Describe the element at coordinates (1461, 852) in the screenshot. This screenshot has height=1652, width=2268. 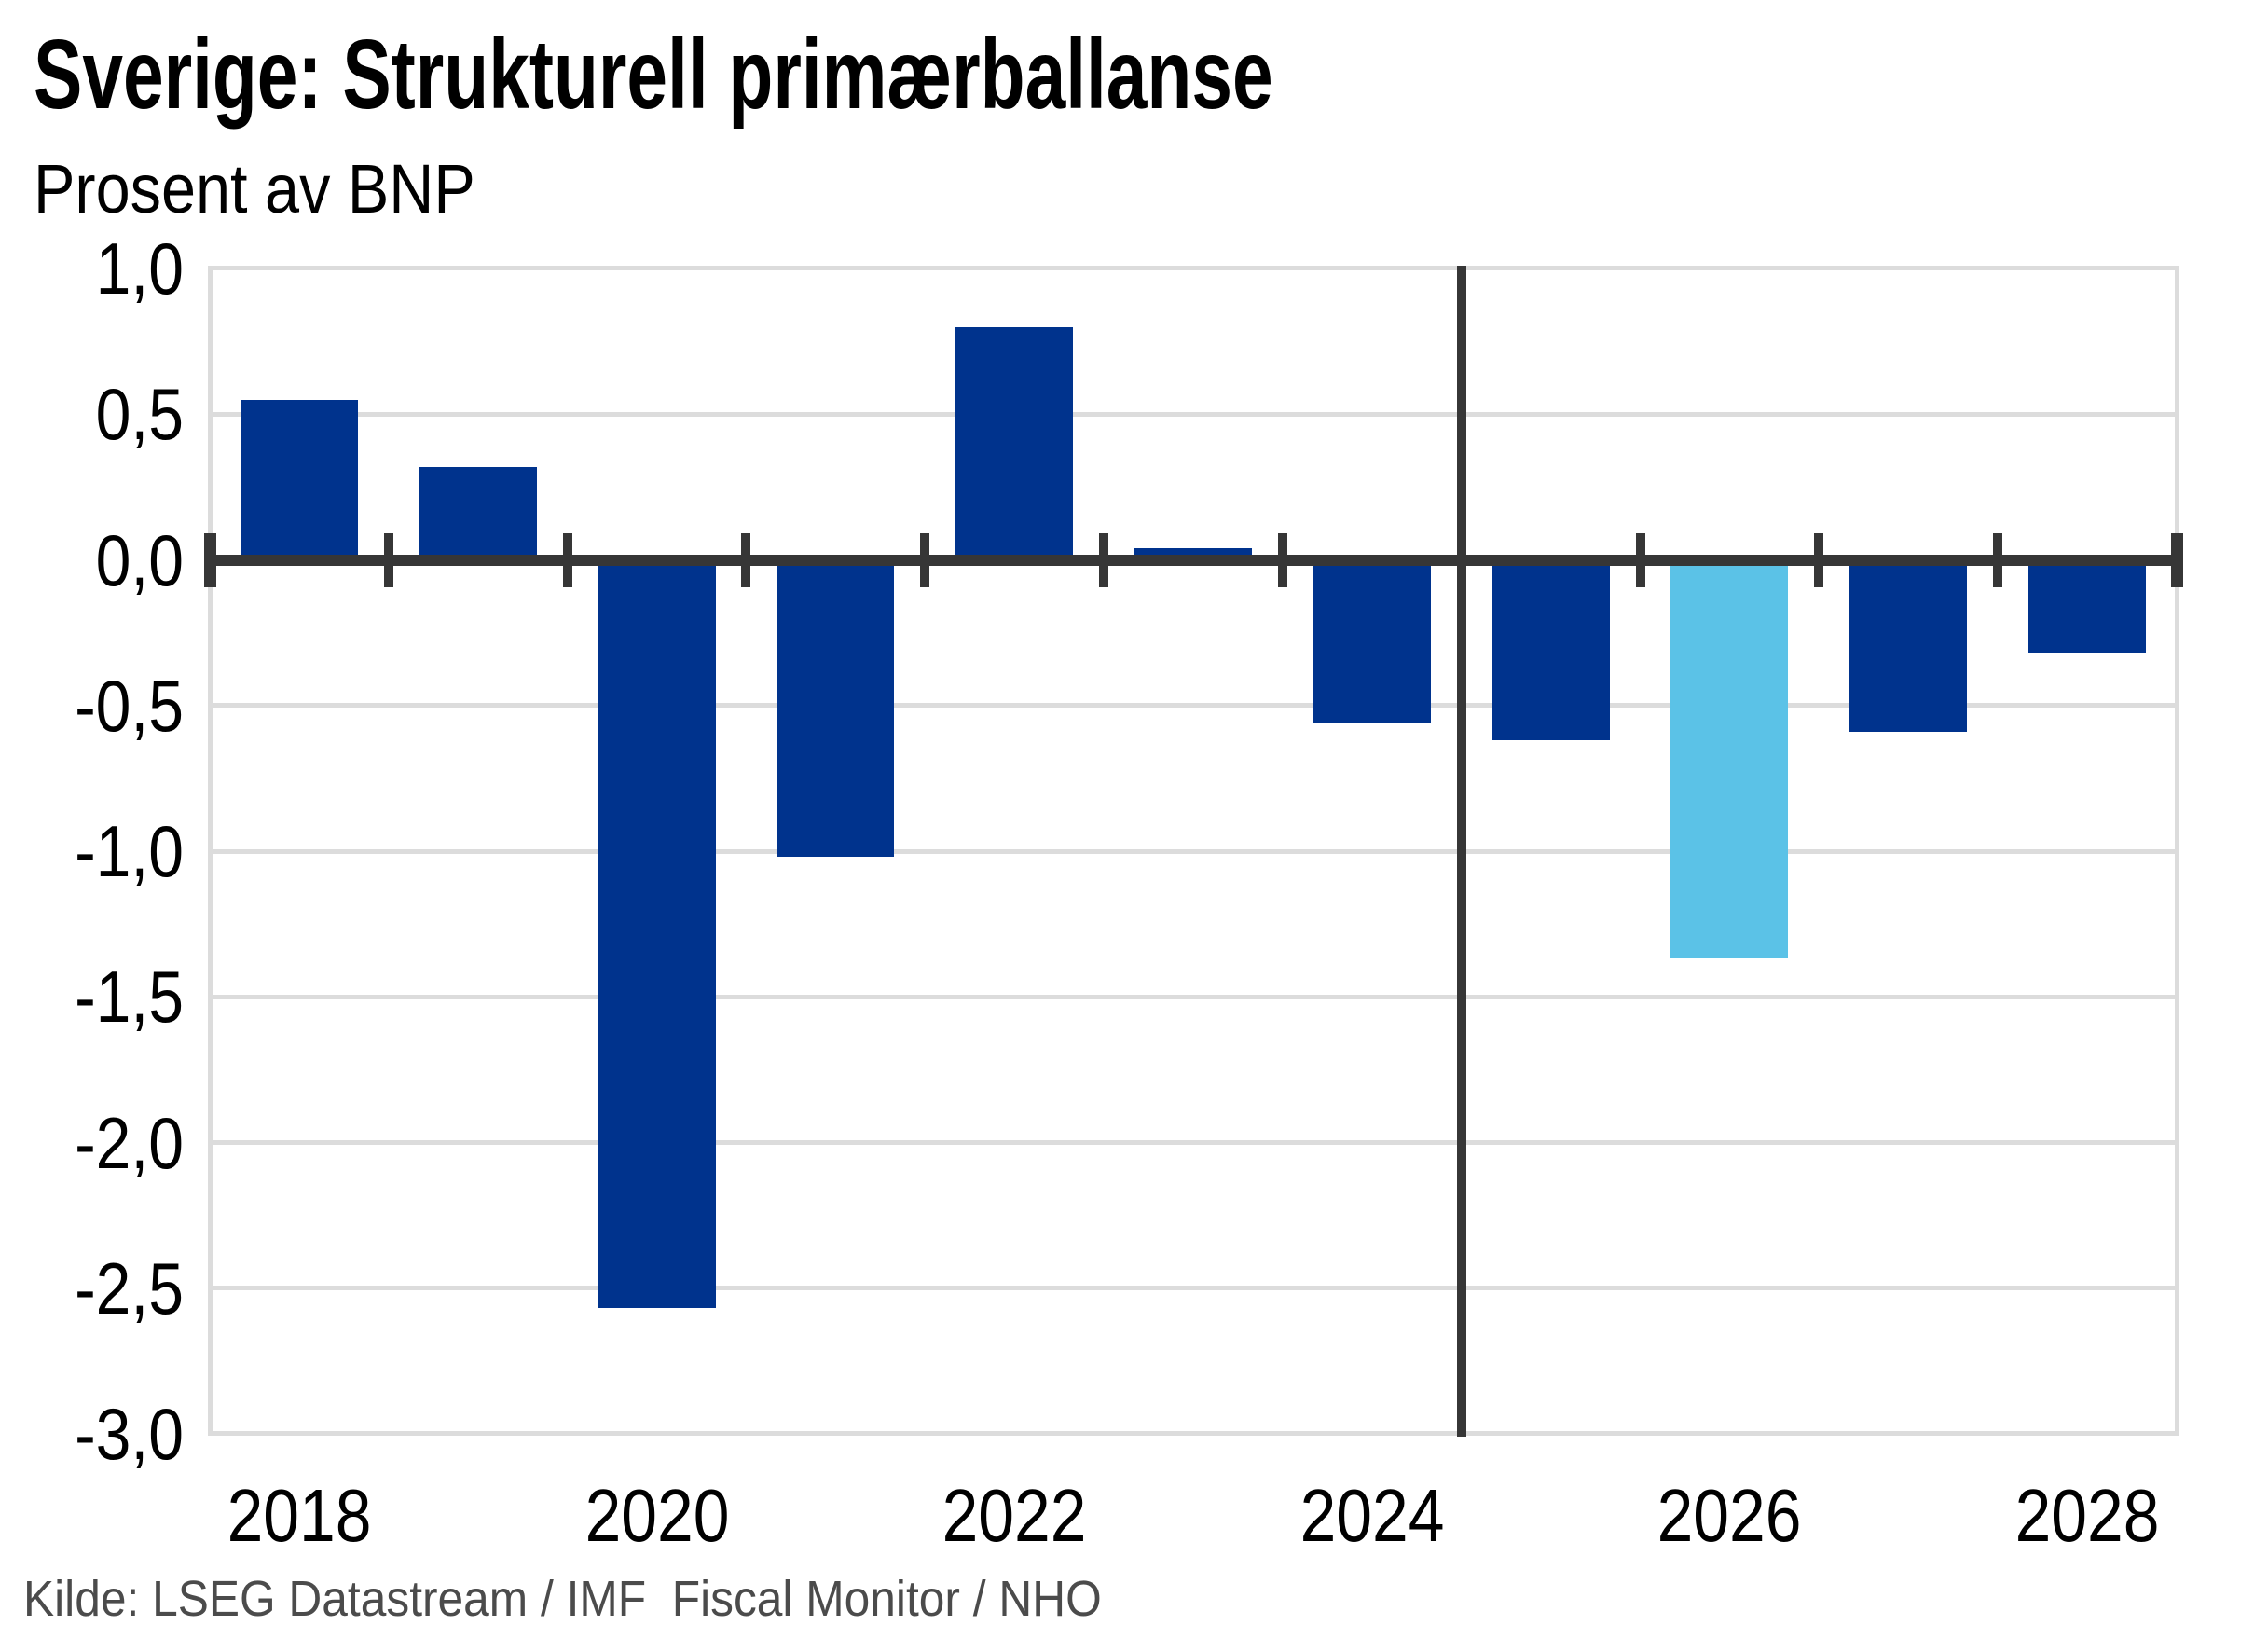
I see `forecast-divider-line` at that location.